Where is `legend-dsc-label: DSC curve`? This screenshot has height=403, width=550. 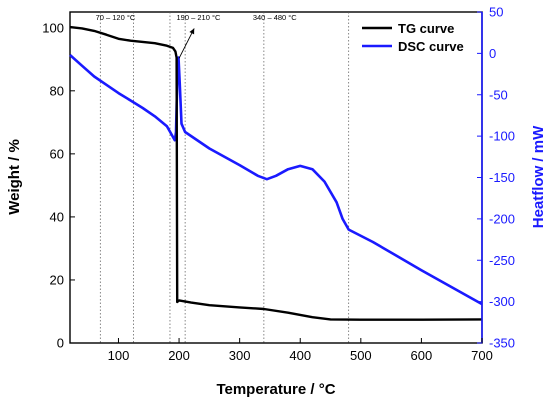 legend-dsc-label: DSC curve is located at coordinates (431, 46).